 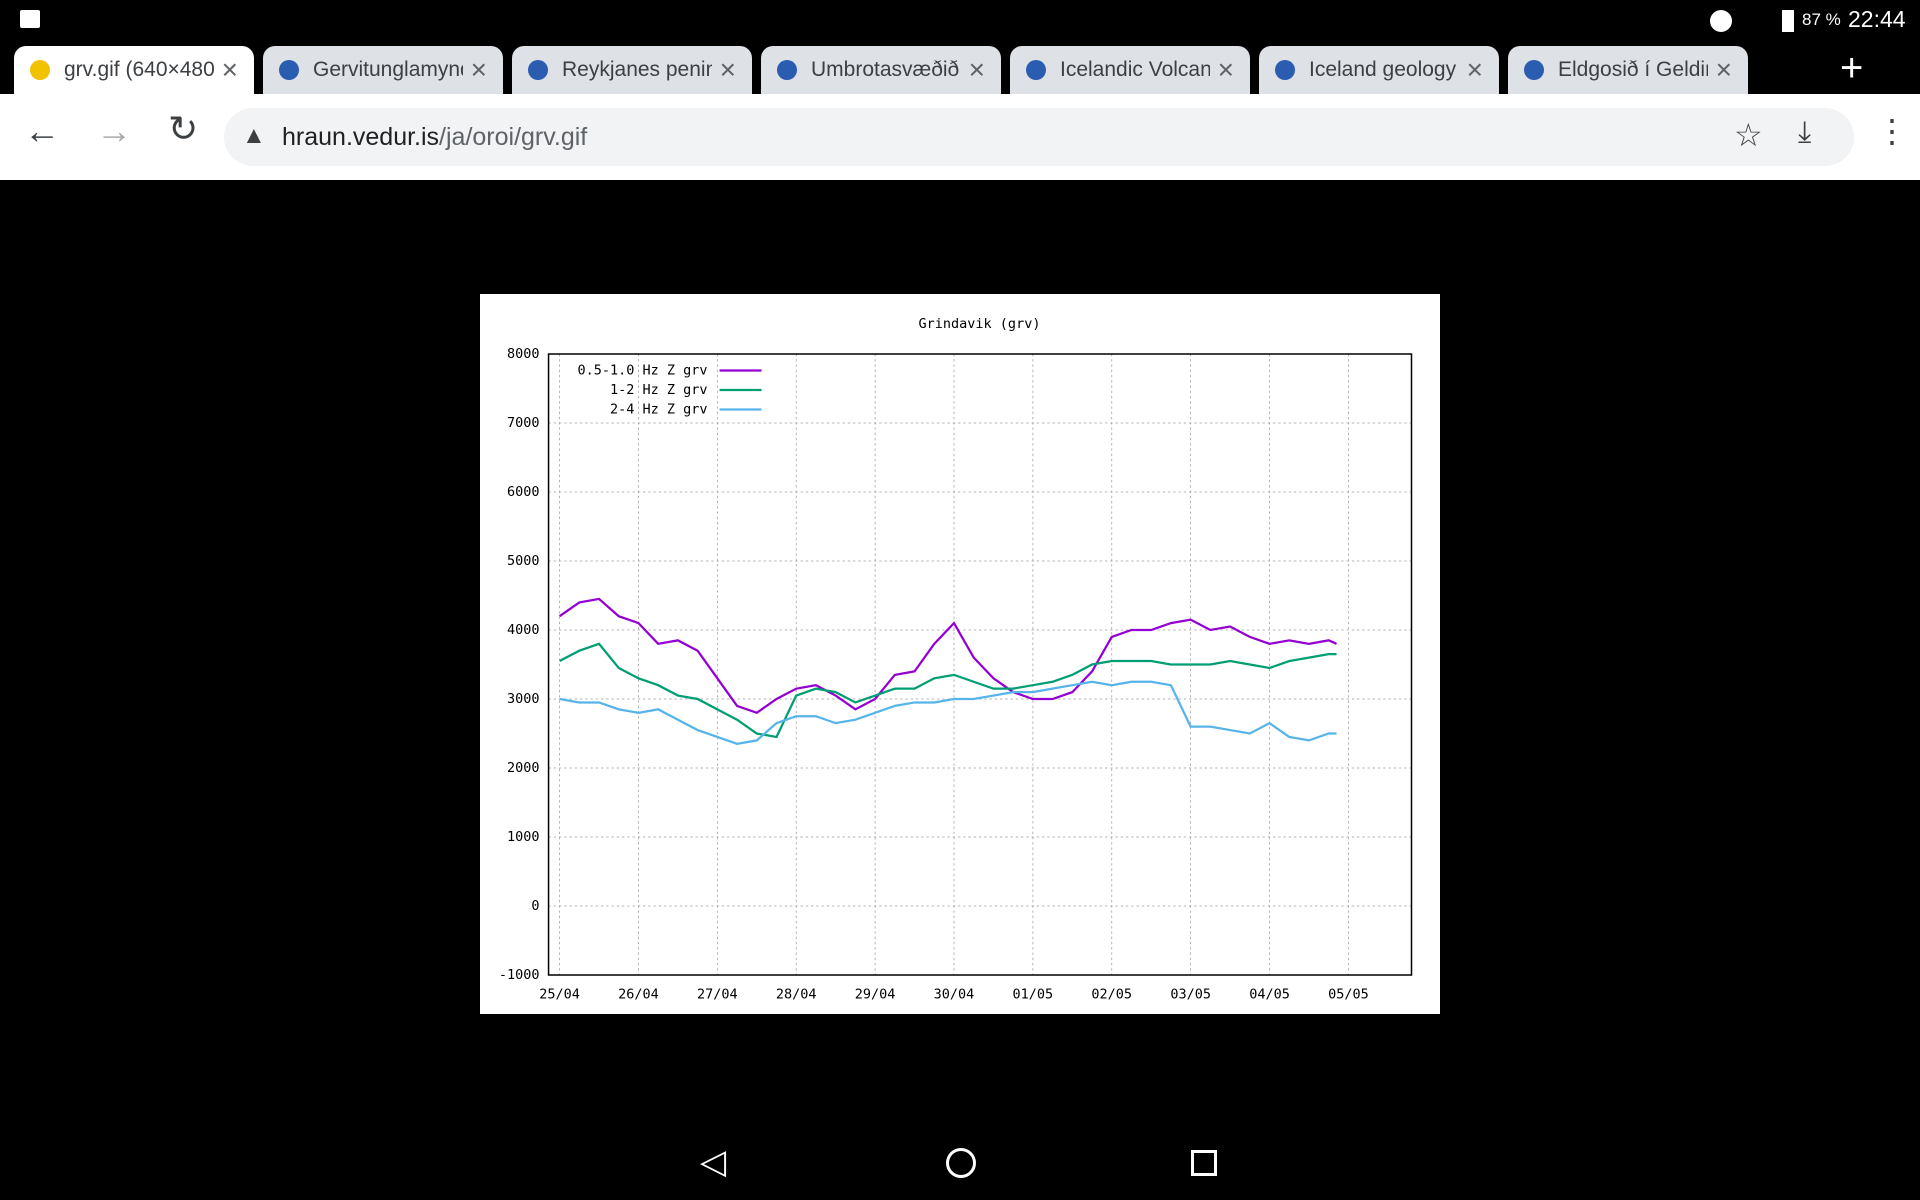 What do you see at coordinates (523, 354) in the screenshot?
I see `y-tick-label: 8000` at bounding box center [523, 354].